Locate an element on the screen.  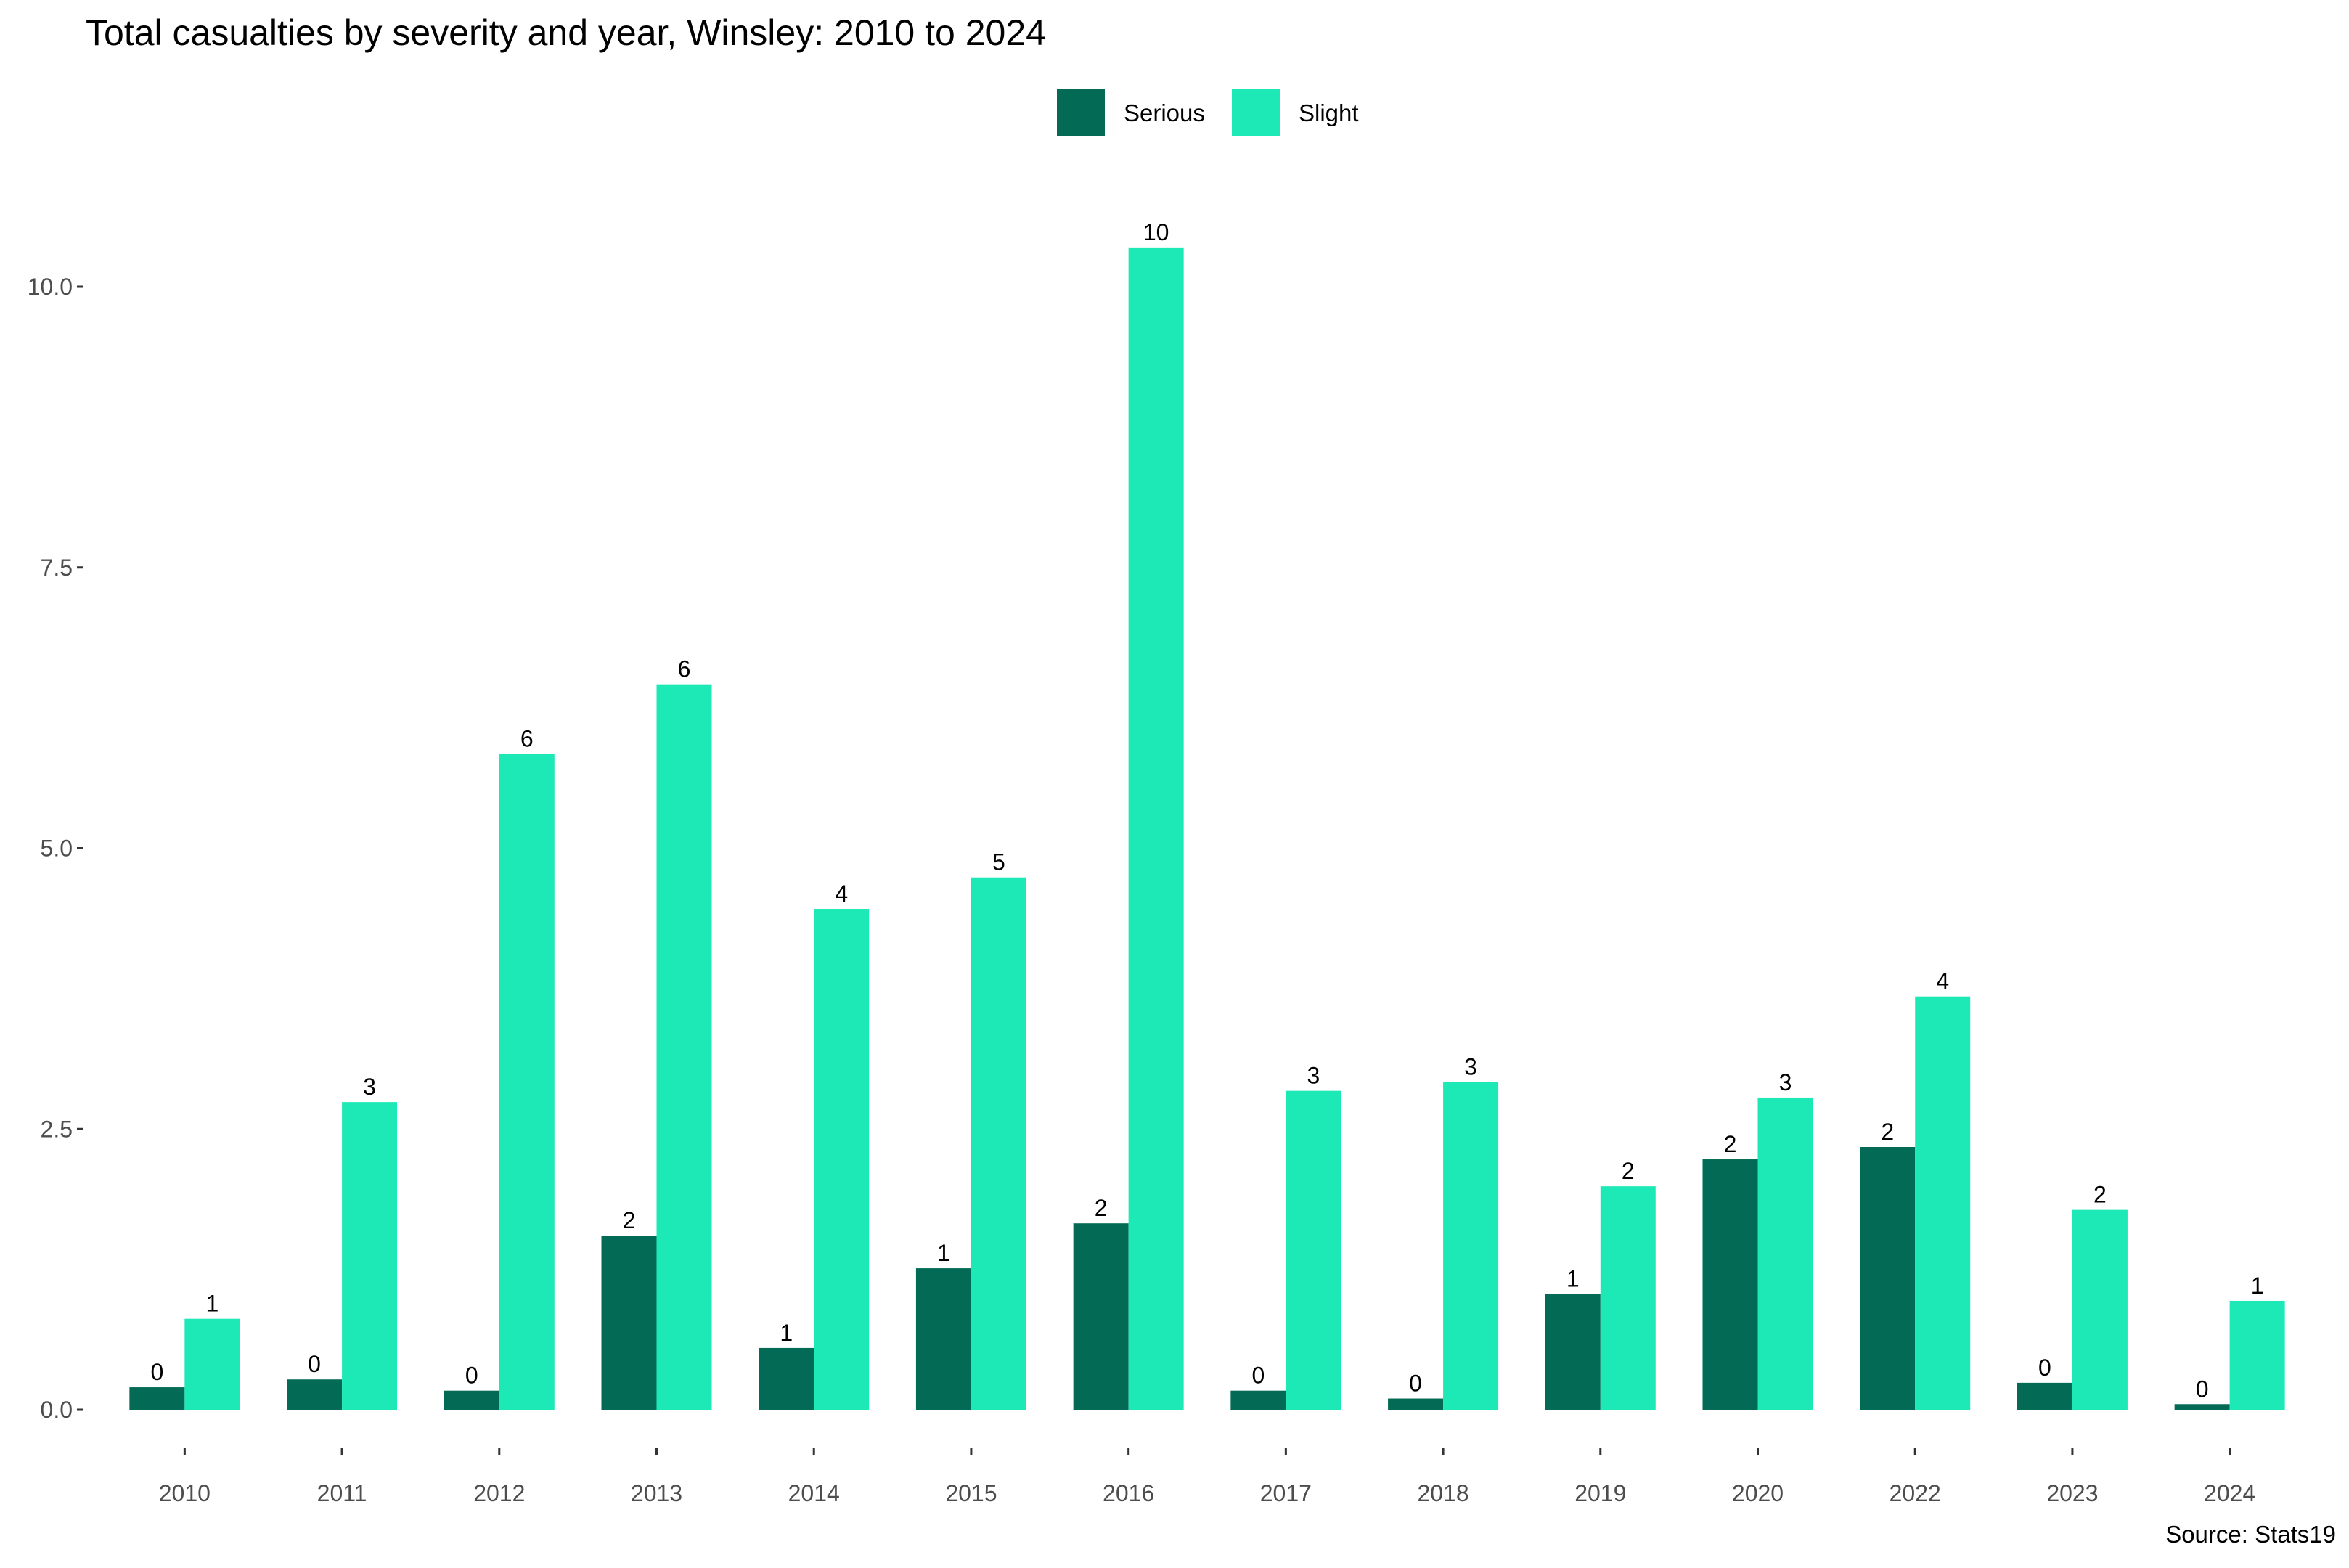
legend-label-serious: Serious is located at coordinates (1164, 113).